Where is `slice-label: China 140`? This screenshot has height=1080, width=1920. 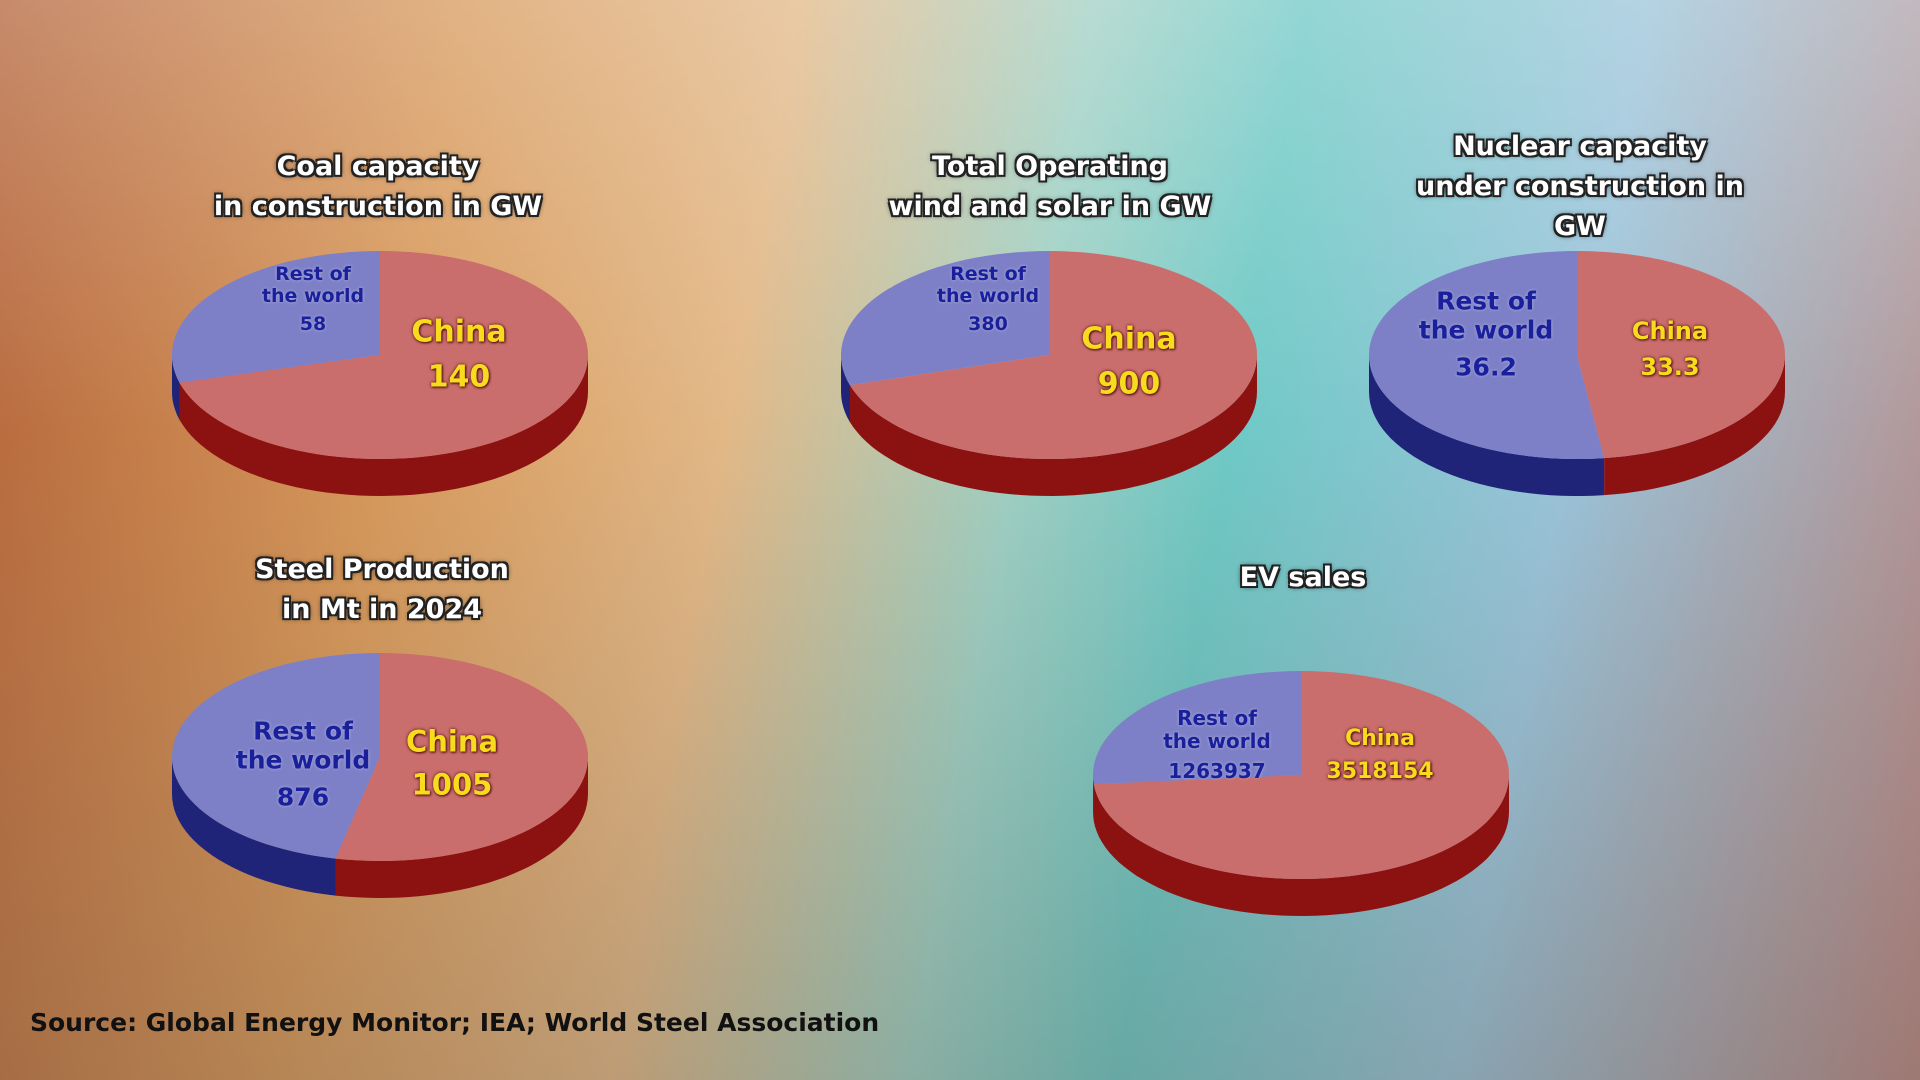
slice-label: China 140 is located at coordinates (459, 355).